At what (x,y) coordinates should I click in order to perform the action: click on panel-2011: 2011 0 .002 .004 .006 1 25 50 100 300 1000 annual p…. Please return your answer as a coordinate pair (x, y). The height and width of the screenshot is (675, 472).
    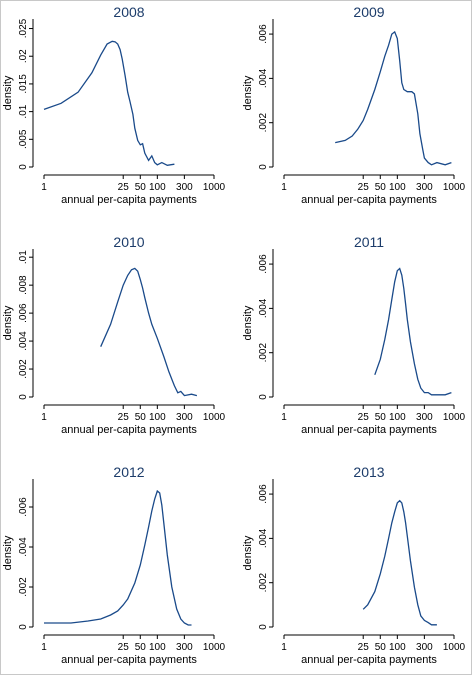
    Looking at the image, I should click on (354, 335).